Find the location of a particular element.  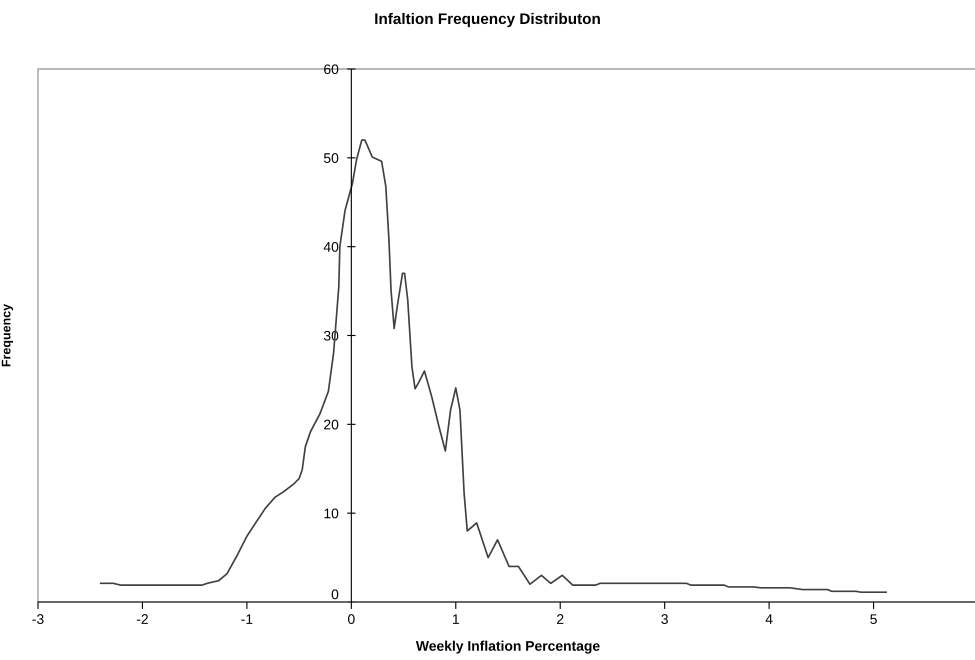

x-tick-label: 5 is located at coordinates (873, 619).